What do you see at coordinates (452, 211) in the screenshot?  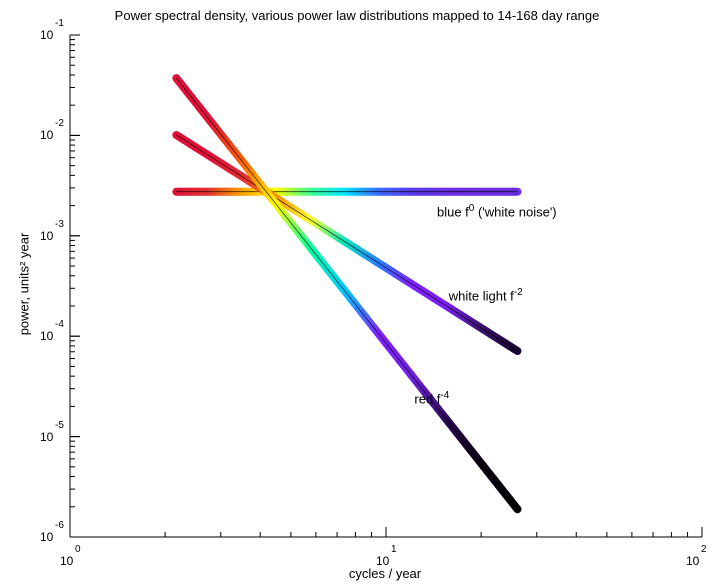 I see `annotation-text: blue f` at bounding box center [452, 211].